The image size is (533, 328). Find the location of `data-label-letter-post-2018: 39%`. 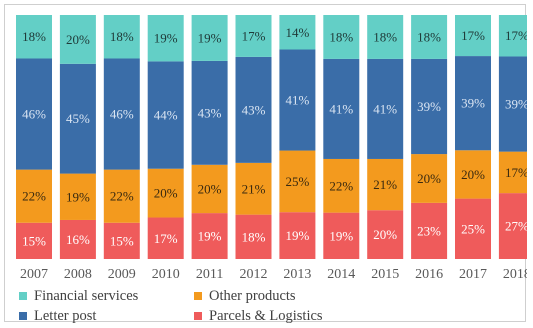

data-label-letter-post-2018: 39% is located at coordinates (516, 104).